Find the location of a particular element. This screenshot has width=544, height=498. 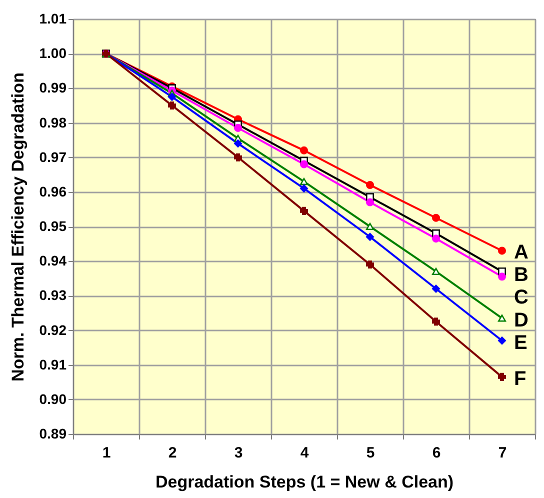

y-tick-label: 0.90 is located at coordinates (53, 398).